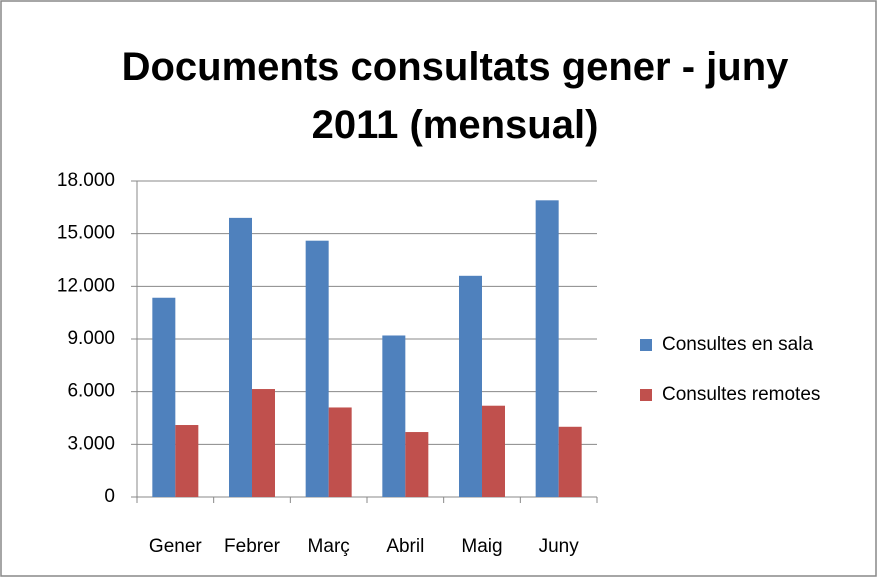 This screenshot has height=577, width=877. I want to click on x-tick-label: Juny, so click(559, 546).